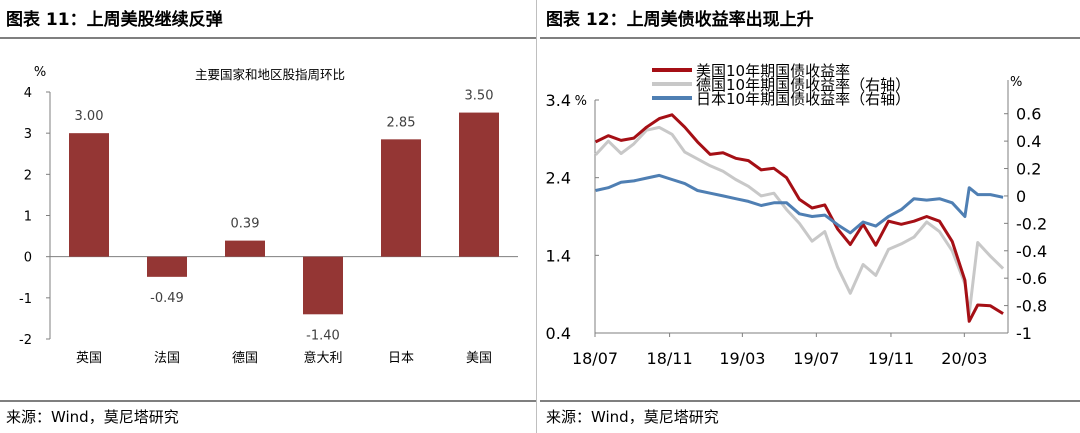 Image resolution: width=1080 pixels, height=433 pixels. Describe the element at coordinates (538, 216) in the screenshot. I see `panel-divider` at that location.